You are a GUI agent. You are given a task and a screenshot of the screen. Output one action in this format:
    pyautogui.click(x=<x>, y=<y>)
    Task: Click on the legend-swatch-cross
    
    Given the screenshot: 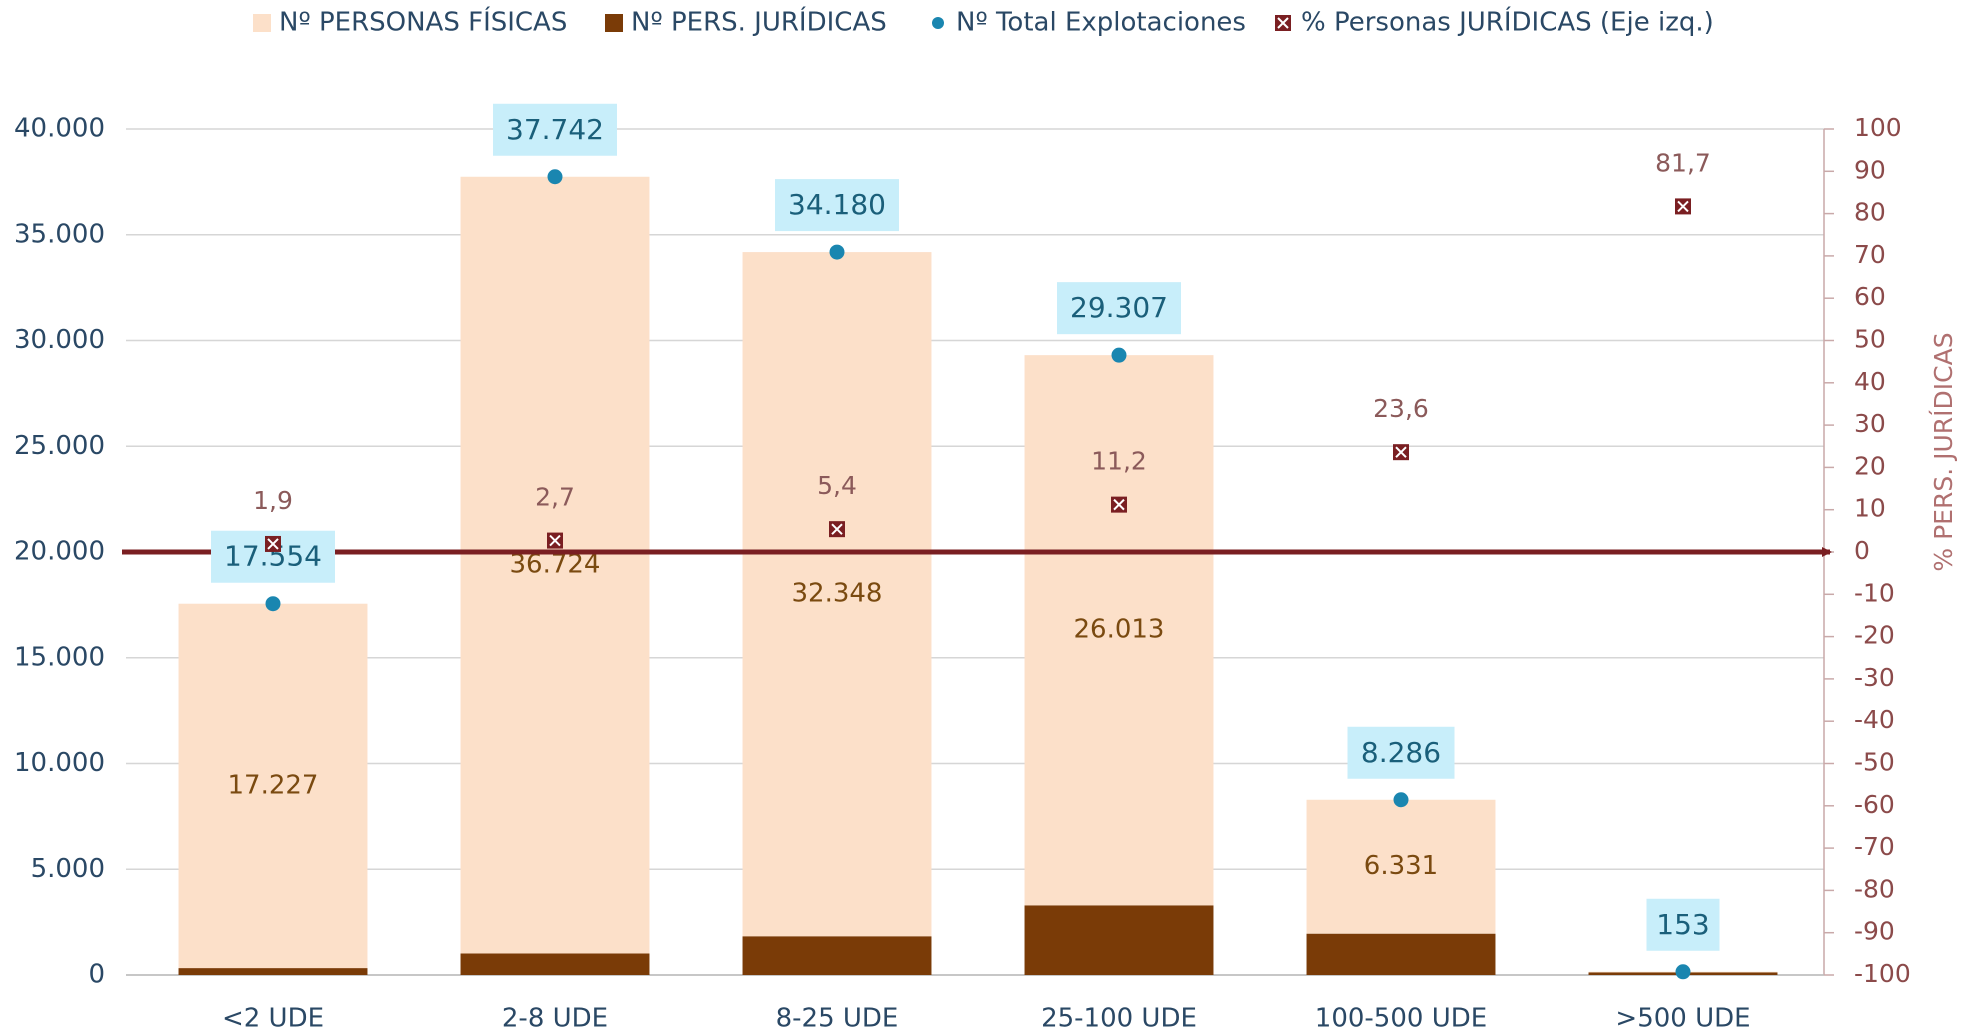 What is the action you would take?
    pyautogui.click(x=1283, y=23)
    